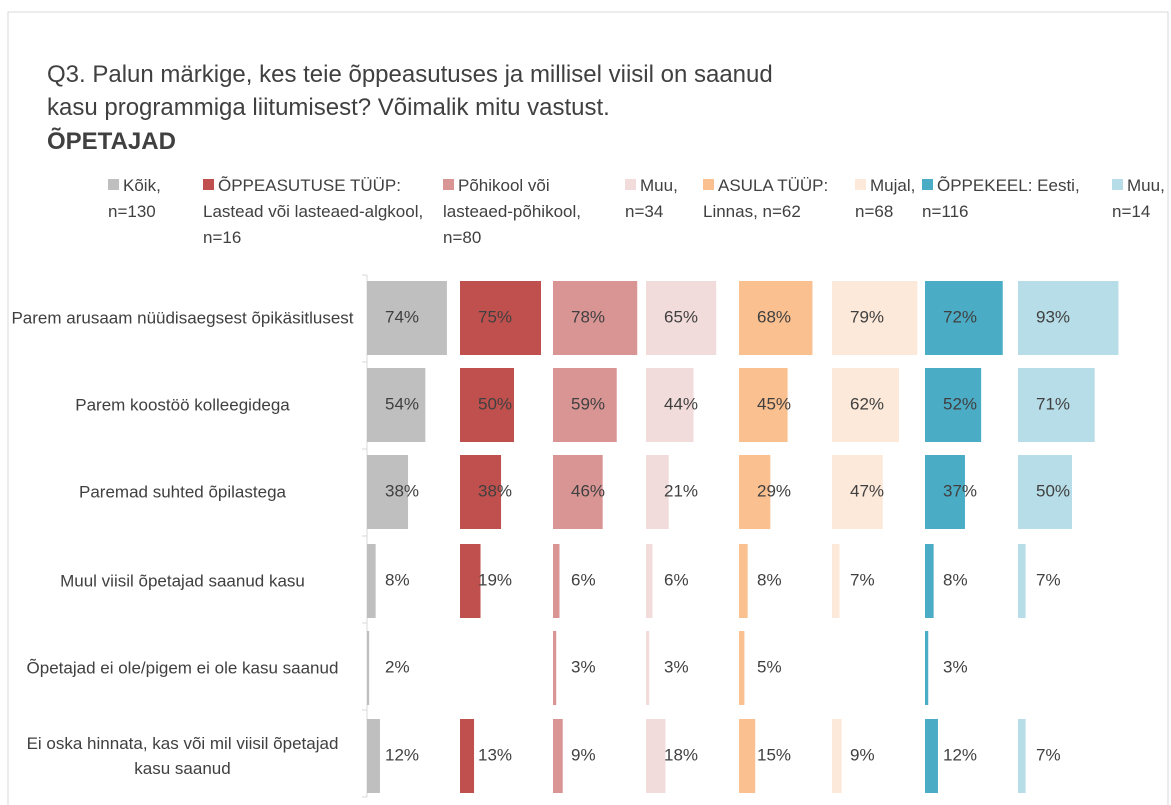  Describe the element at coordinates (681, 403) in the screenshot. I see `value-label: 44%` at that location.